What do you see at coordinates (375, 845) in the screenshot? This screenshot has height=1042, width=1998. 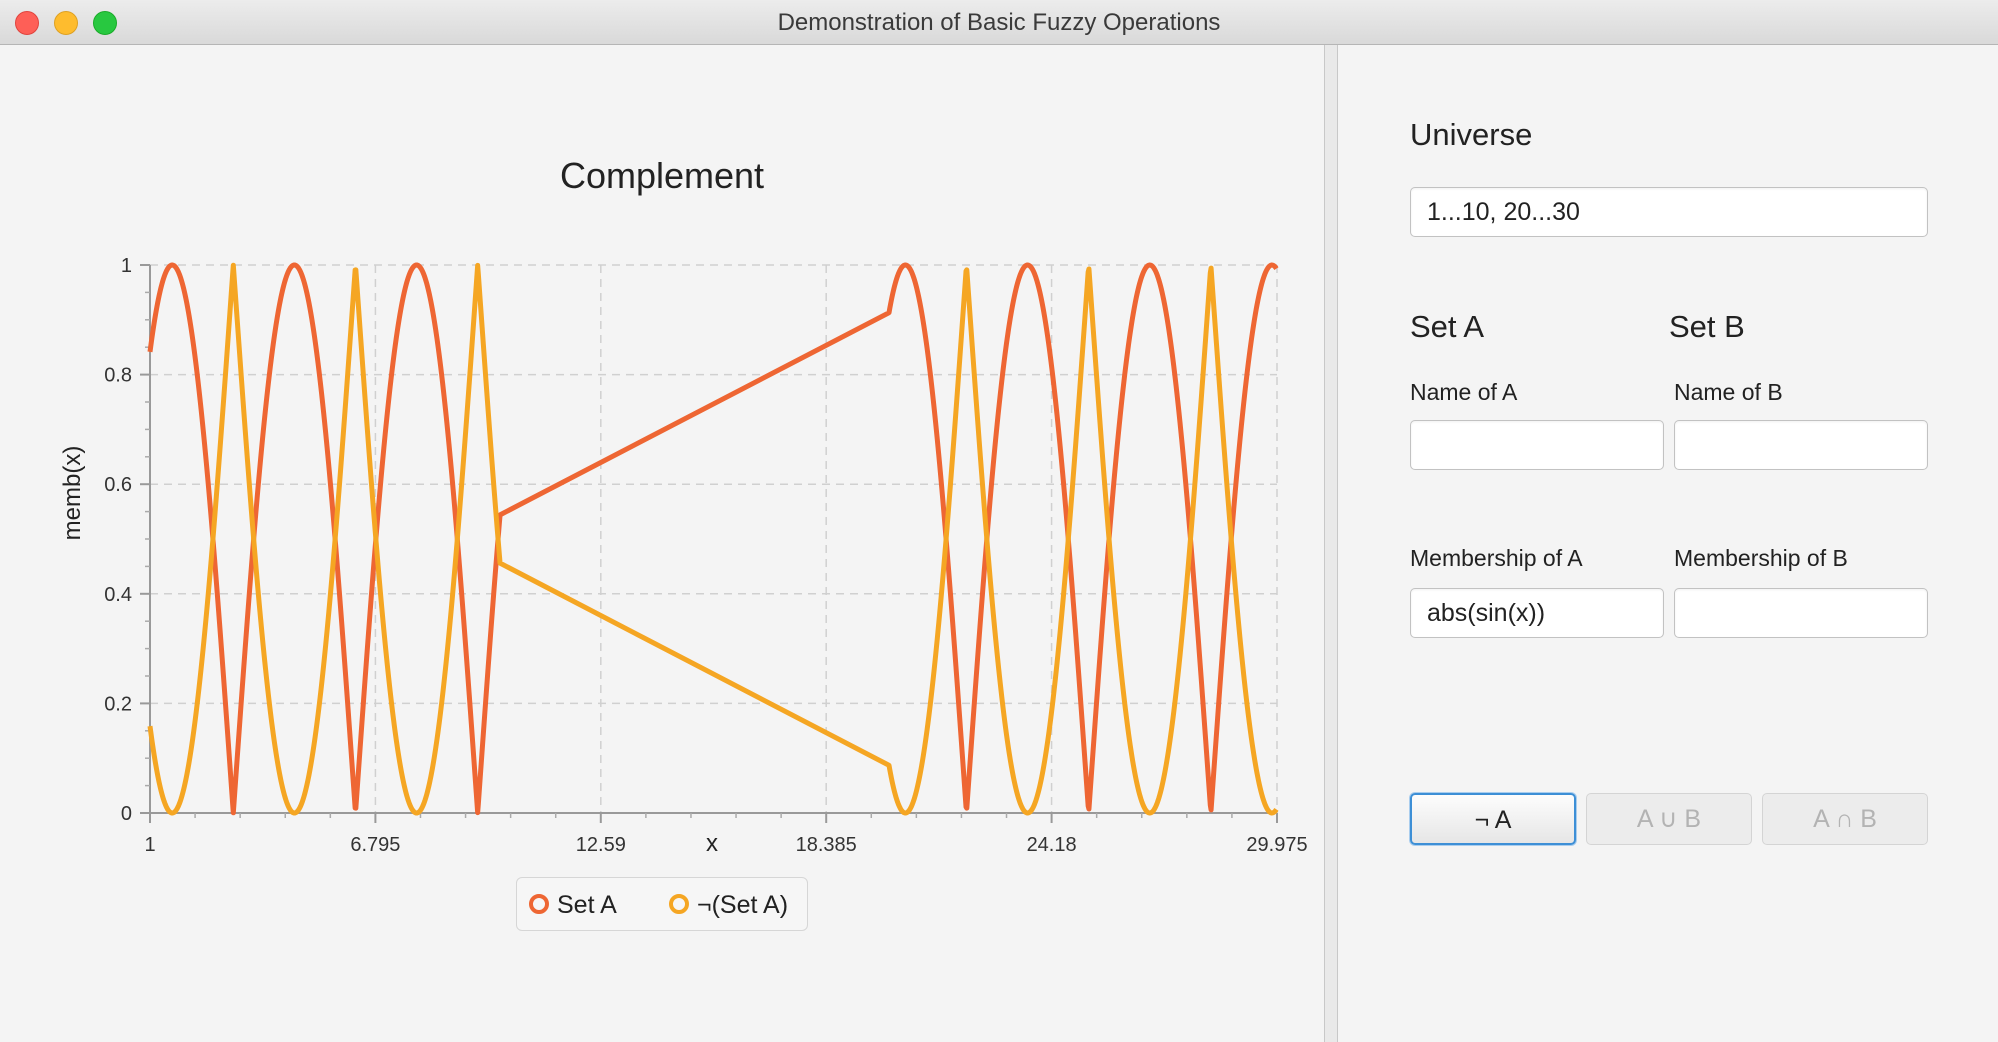 I see `x-tick-label: 6.795` at bounding box center [375, 845].